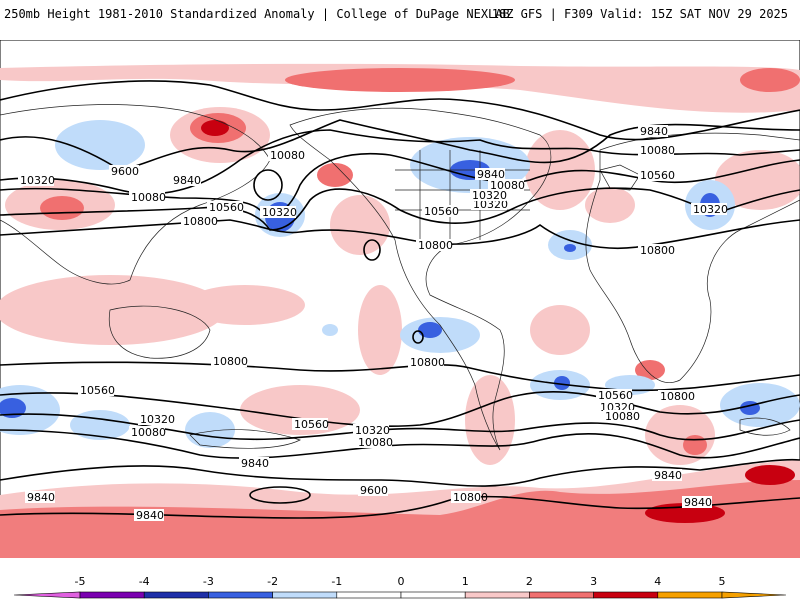 This screenshot has width=800, height=600. I want to click on colorbar: -5 -4 -3 -2 -1 0 1 2 3 4 5, so click(400, 587).